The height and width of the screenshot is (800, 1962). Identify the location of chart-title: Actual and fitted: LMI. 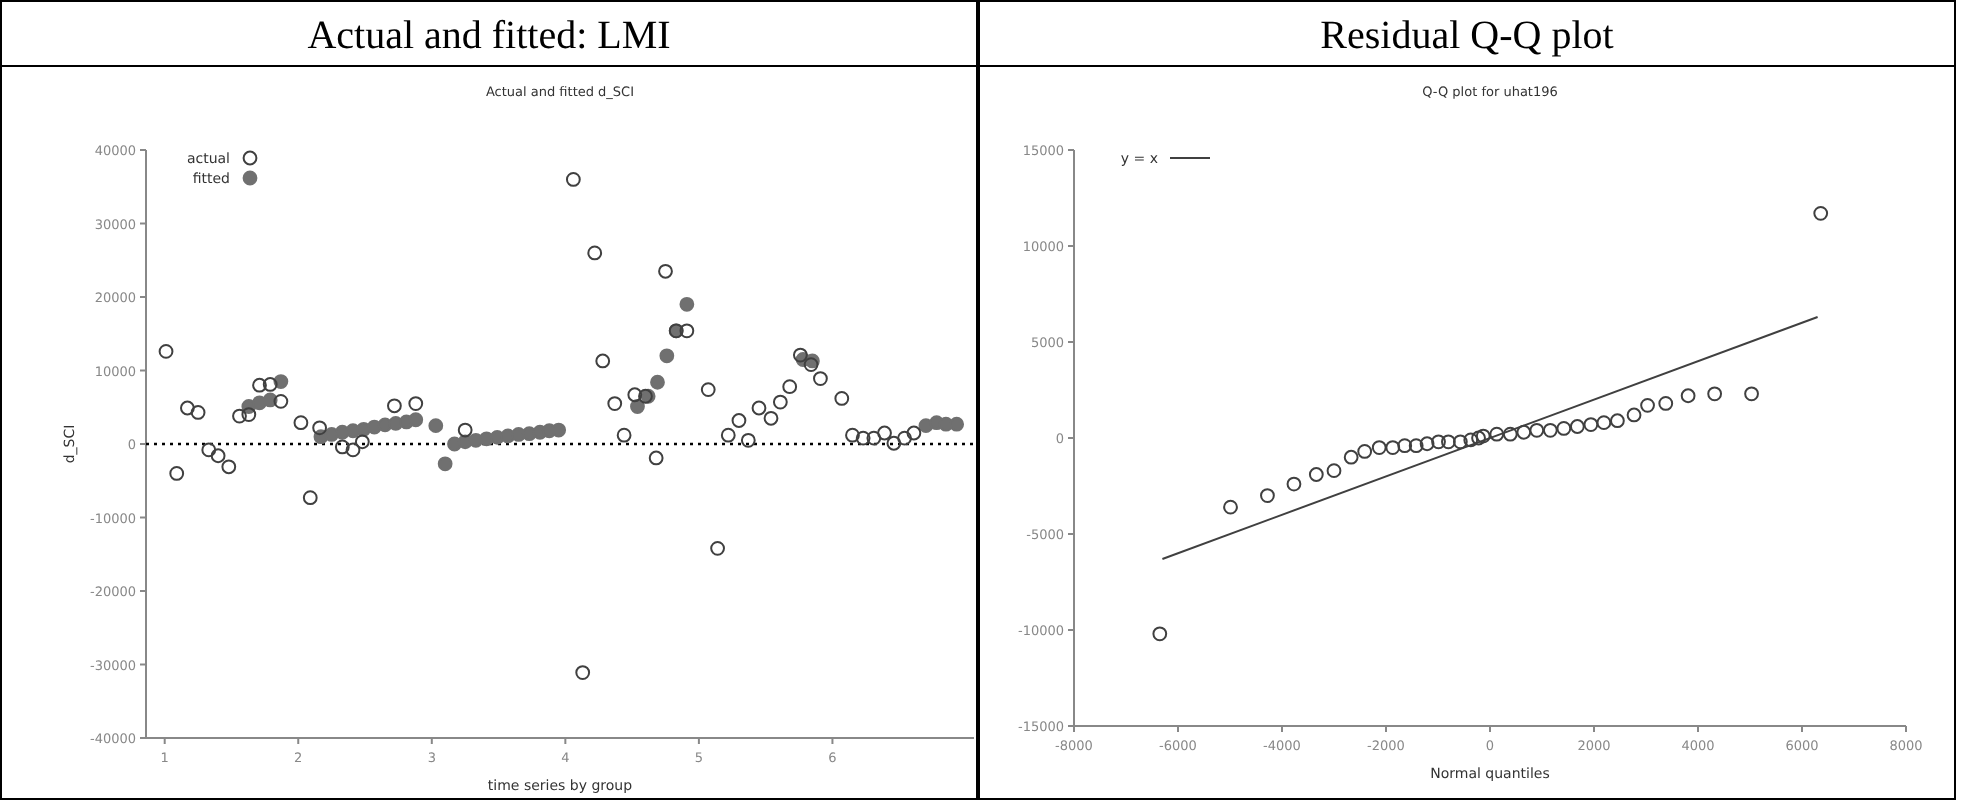
(489, 36).